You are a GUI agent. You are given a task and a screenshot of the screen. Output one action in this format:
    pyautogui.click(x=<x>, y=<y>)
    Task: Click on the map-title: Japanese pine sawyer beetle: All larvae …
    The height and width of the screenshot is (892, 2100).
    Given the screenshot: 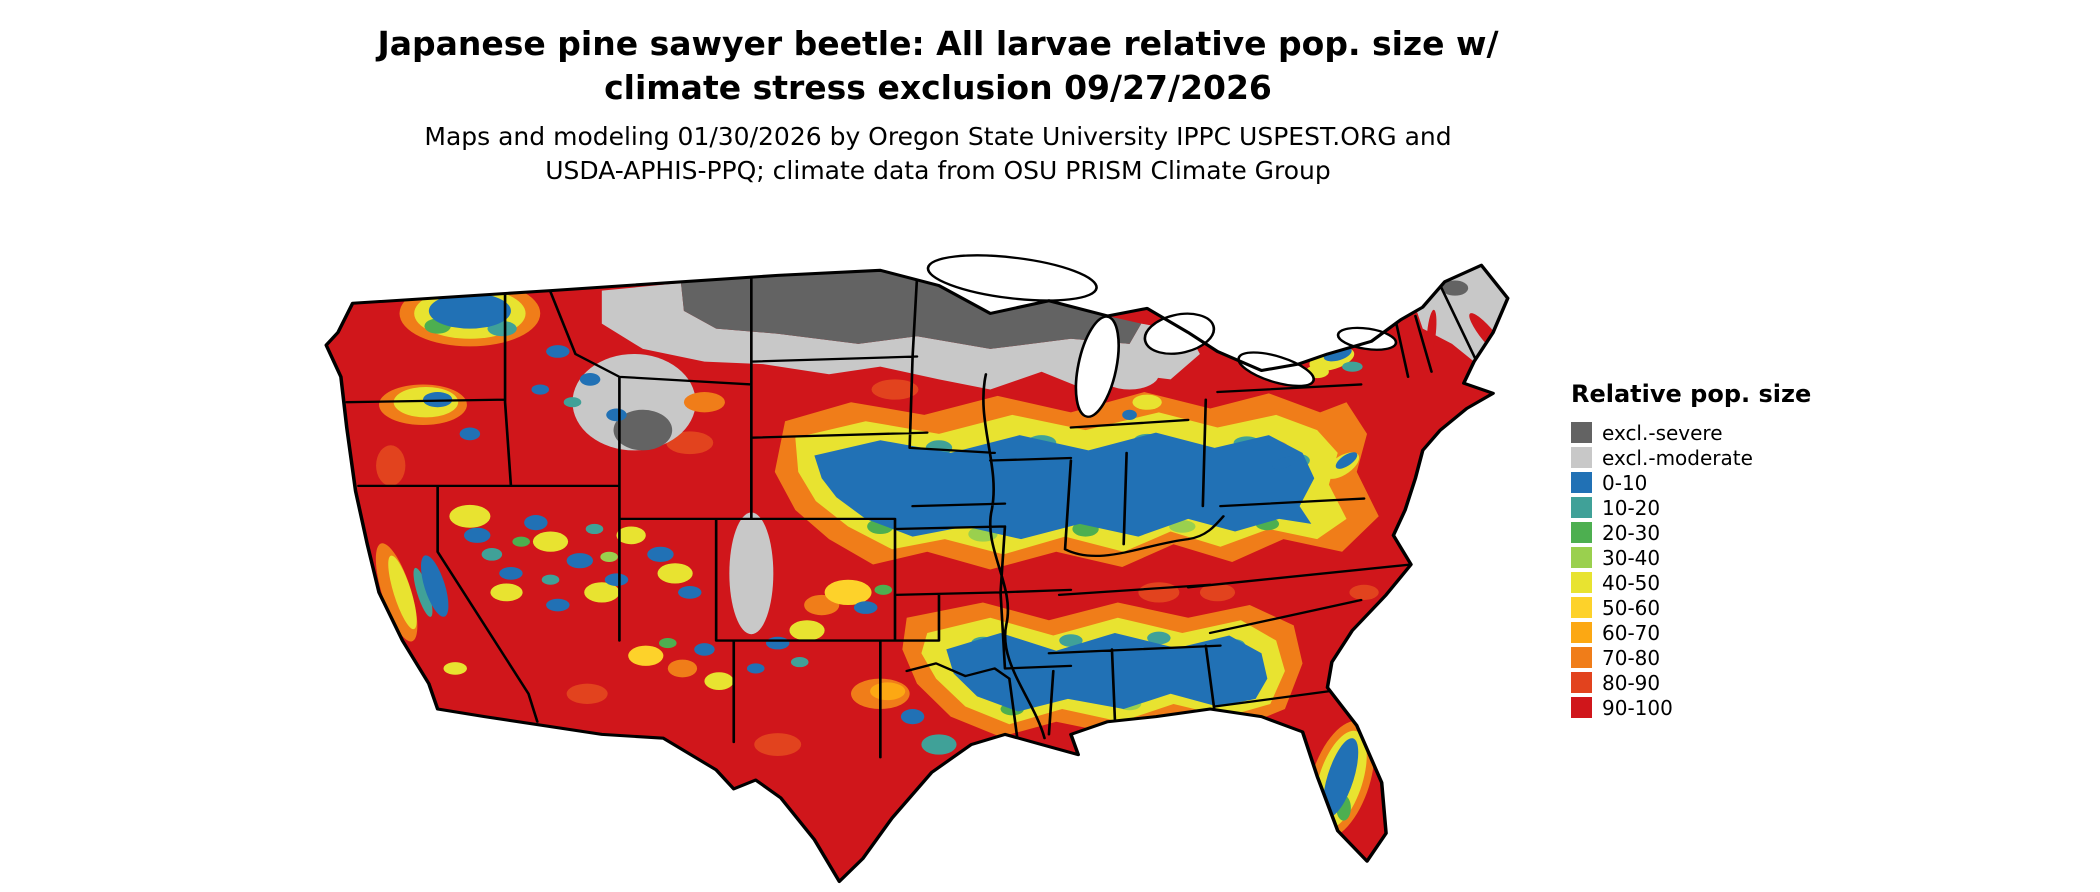 What is the action you would take?
    pyautogui.click(x=938, y=66)
    